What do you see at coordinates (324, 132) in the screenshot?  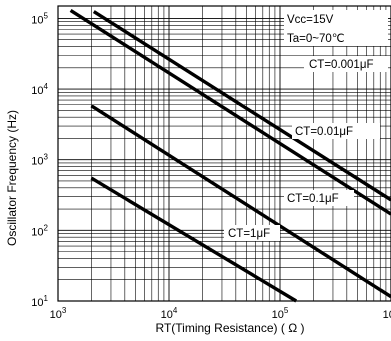 I see `series-label-ct-0-01uf: CT=0.01μF` at bounding box center [324, 132].